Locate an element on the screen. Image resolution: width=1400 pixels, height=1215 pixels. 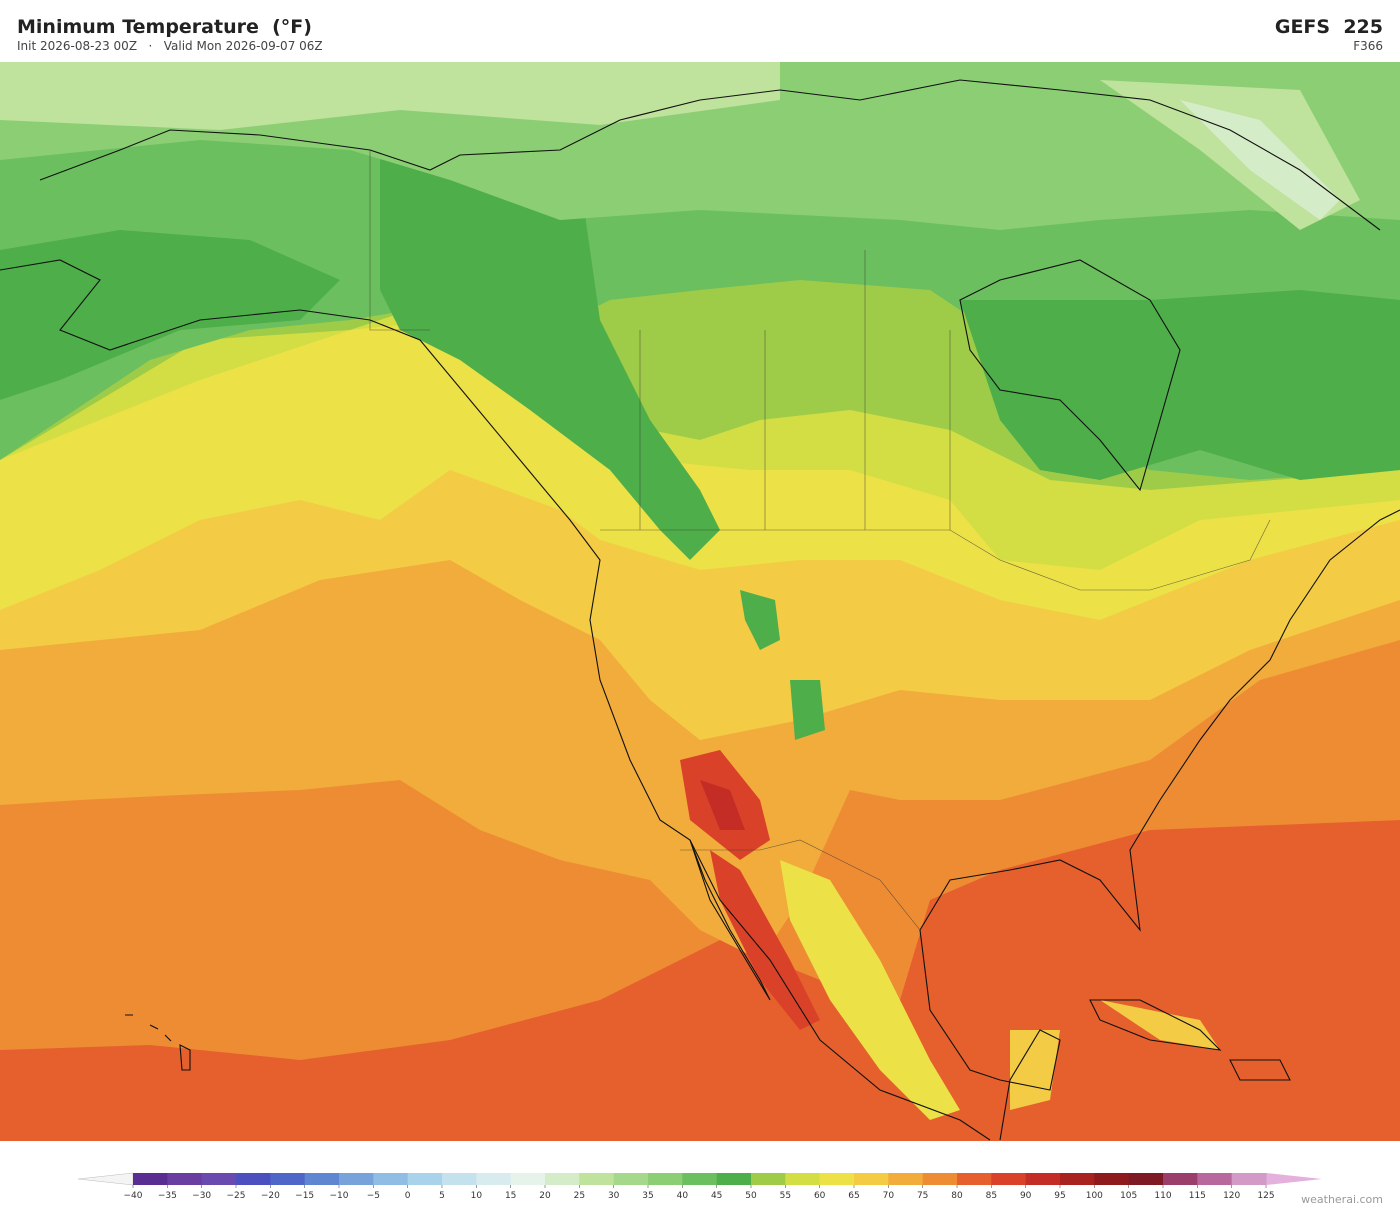
tick-label: −30 is located at coordinates (201, 1196).